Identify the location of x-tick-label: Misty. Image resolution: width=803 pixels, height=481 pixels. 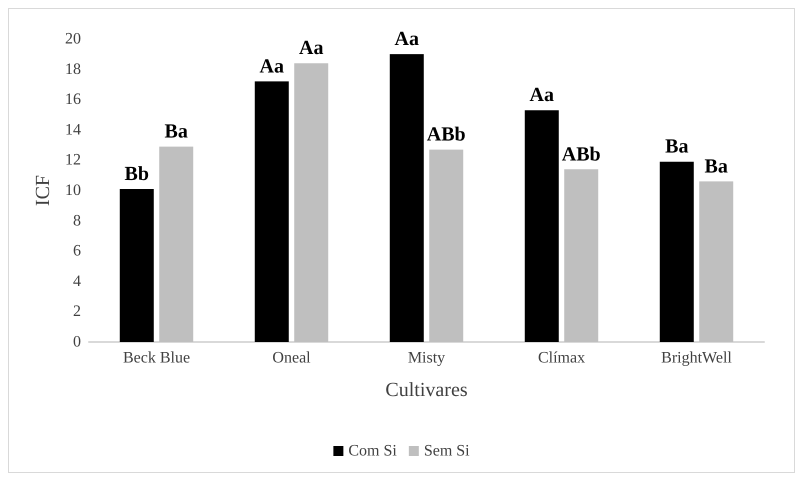
(427, 358).